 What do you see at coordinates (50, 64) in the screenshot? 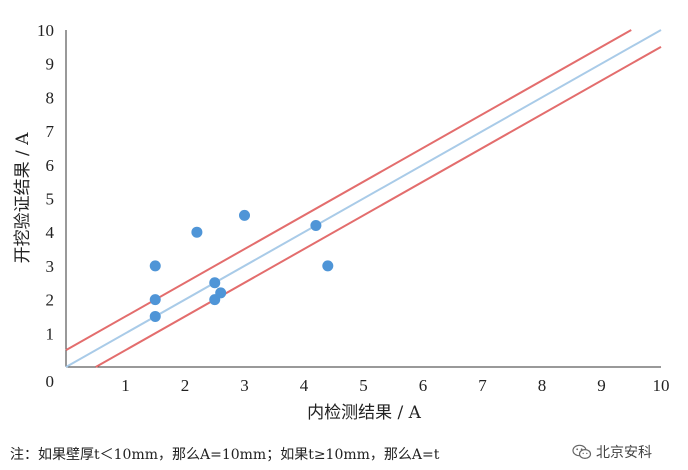
I see `y-tick-label: 9` at bounding box center [50, 64].